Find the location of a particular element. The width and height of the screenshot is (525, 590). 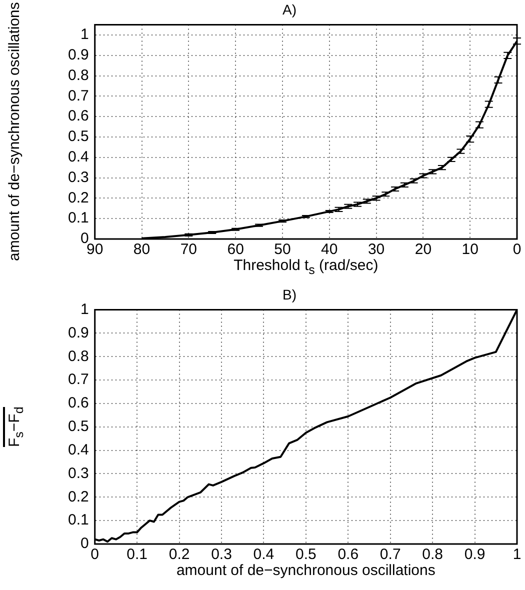

x-tick-label: 70 is located at coordinates (189, 249).